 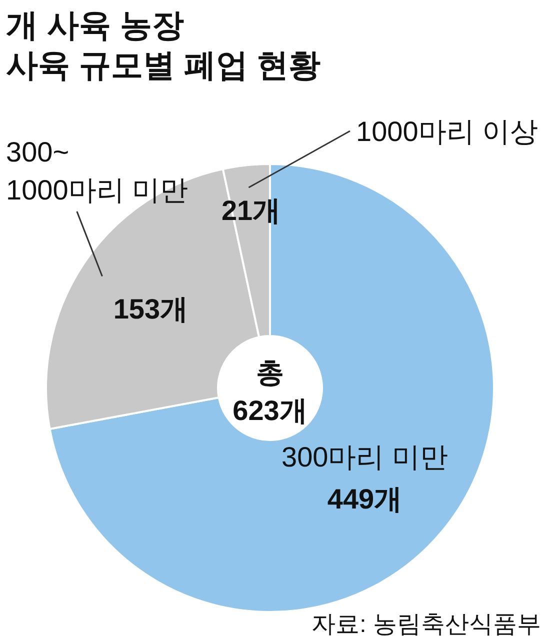 I want to click on text: 총 623개, so click(x=270, y=391).